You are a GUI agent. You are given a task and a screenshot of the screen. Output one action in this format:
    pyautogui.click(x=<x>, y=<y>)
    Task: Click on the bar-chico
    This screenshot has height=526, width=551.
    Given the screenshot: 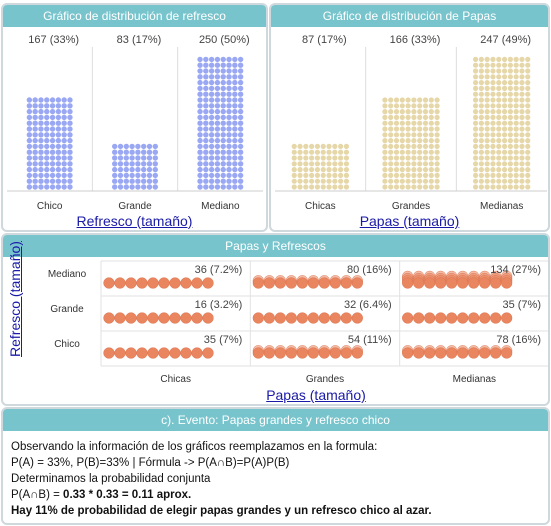 What is the action you would take?
    pyautogui.click(x=49, y=143)
    